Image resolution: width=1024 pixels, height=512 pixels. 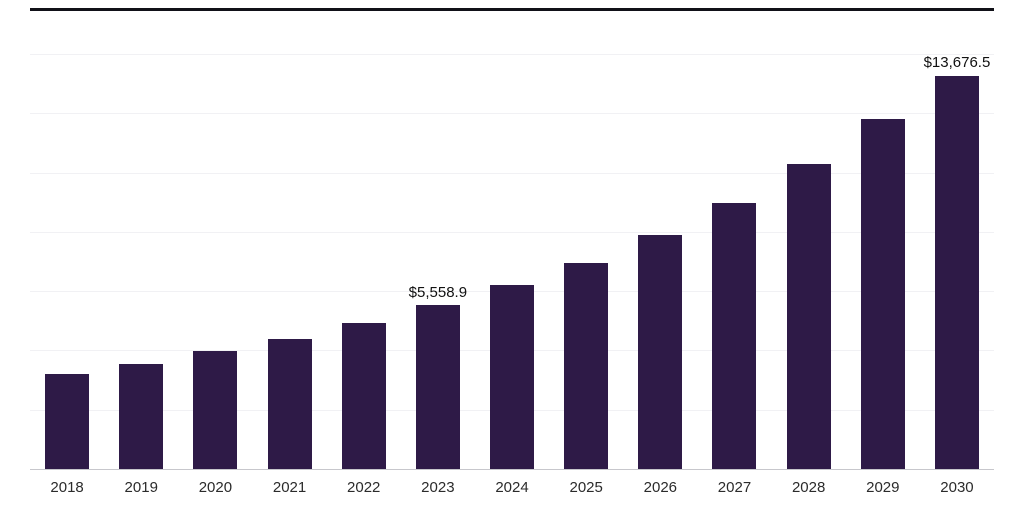 I want to click on bar-slot-2021, so click(x=289, y=262).